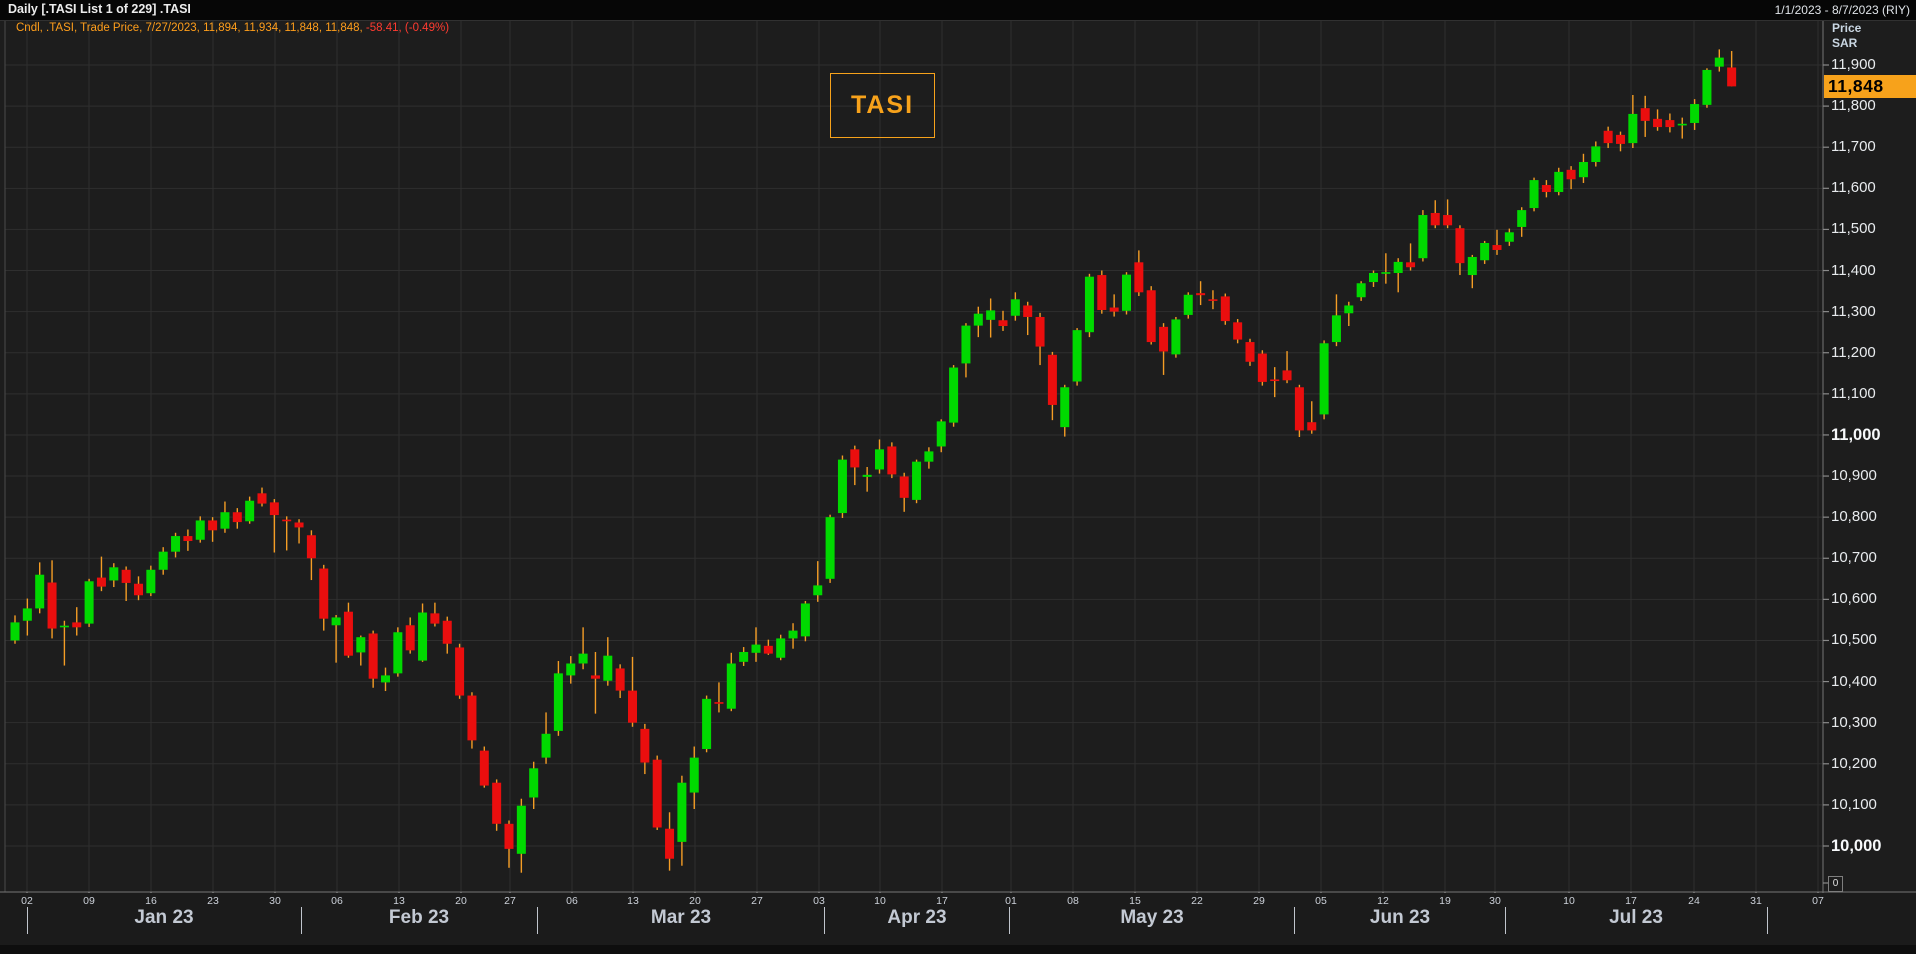  What do you see at coordinates (1854, 517) in the screenshot?
I see `price-axis-label: 10,800` at bounding box center [1854, 517].